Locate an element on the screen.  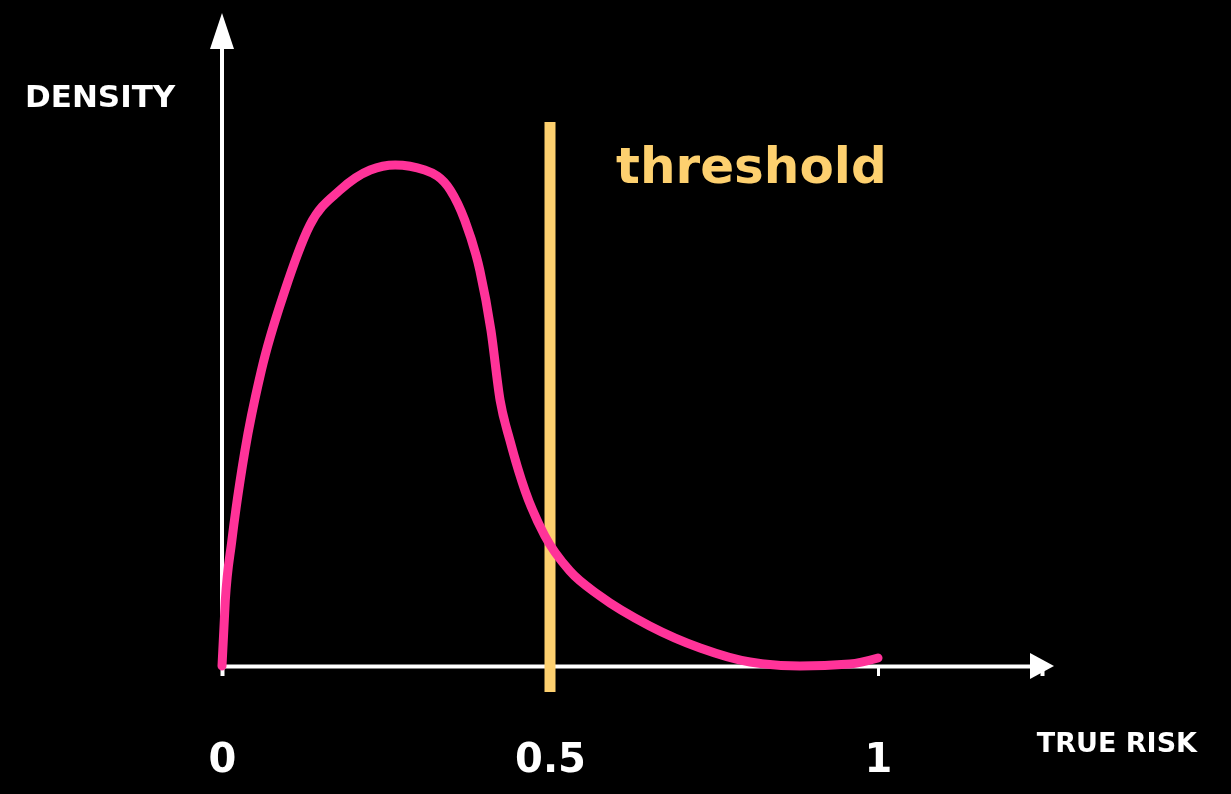
ref-line-label: threshold is located at coordinates (751, 166).